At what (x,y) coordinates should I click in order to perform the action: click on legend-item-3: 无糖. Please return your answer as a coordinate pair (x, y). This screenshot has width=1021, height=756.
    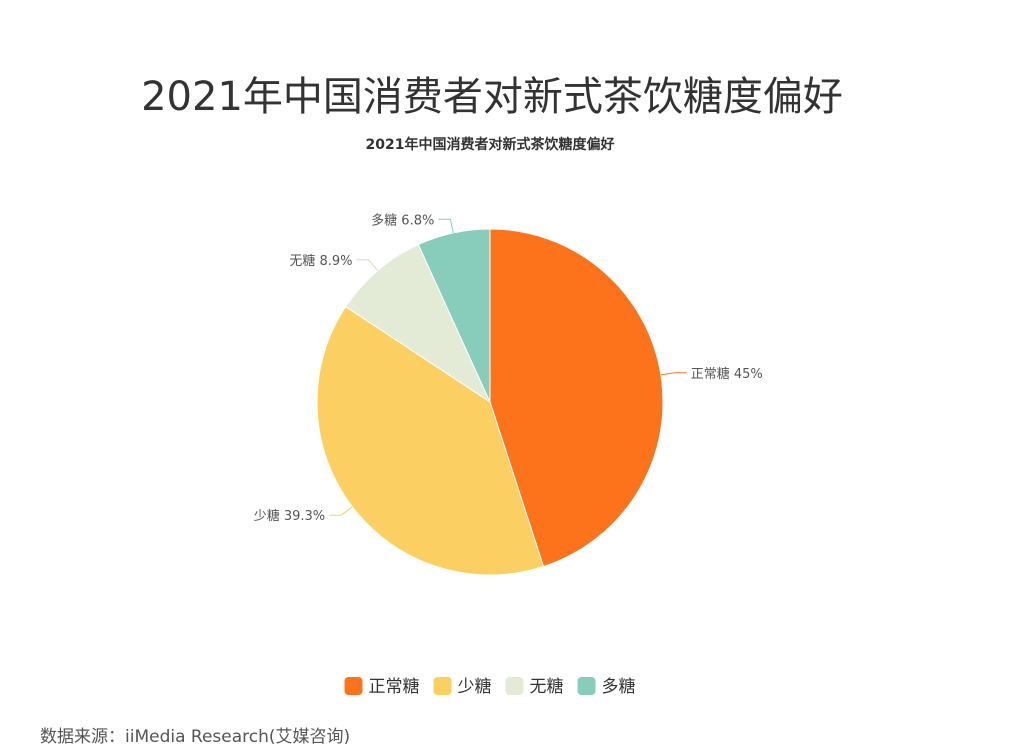
    Looking at the image, I should click on (534, 687).